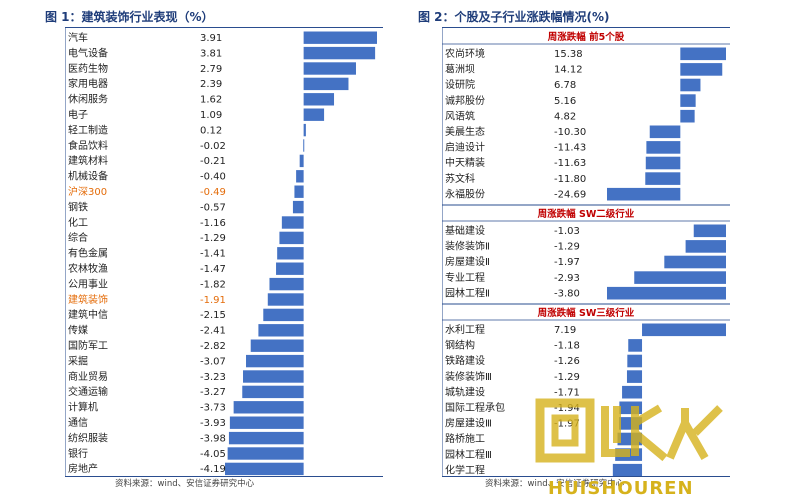 The width and height of the screenshot is (800, 500). What do you see at coordinates (88, 52) in the screenshot?
I see `chart-1-category-label: 电气设备` at bounding box center [88, 52].